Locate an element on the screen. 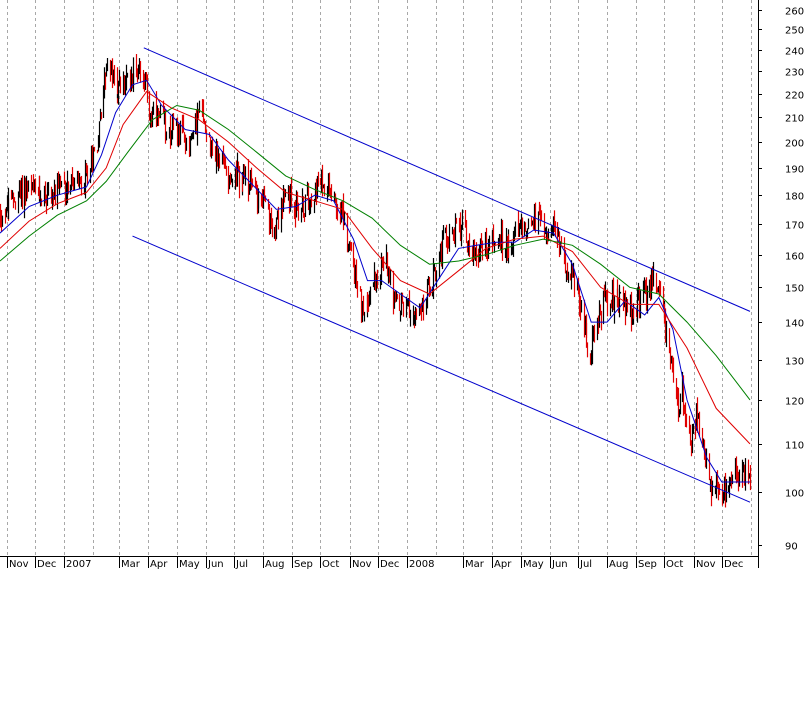 The height and width of the screenshot is (725, 806). y-tick-label: 180 is located at coordinates (794, 197).